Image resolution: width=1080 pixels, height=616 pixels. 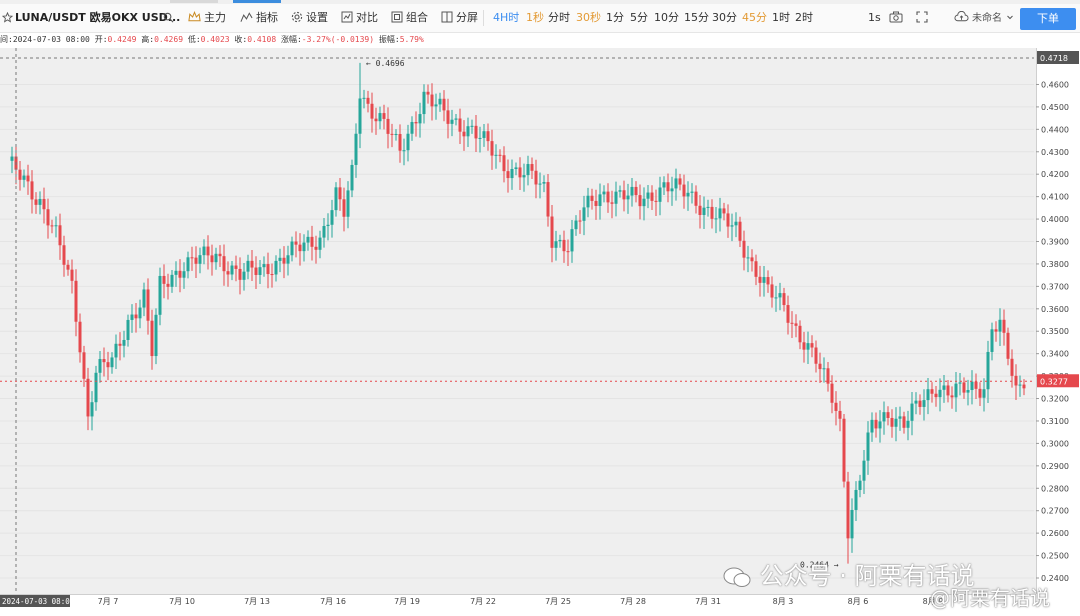 What do you see at coordinates (45, 39) in the screenshot?
I see `bar-time: 间:2024-07-03 08:00` at bounding box center [45, 39].